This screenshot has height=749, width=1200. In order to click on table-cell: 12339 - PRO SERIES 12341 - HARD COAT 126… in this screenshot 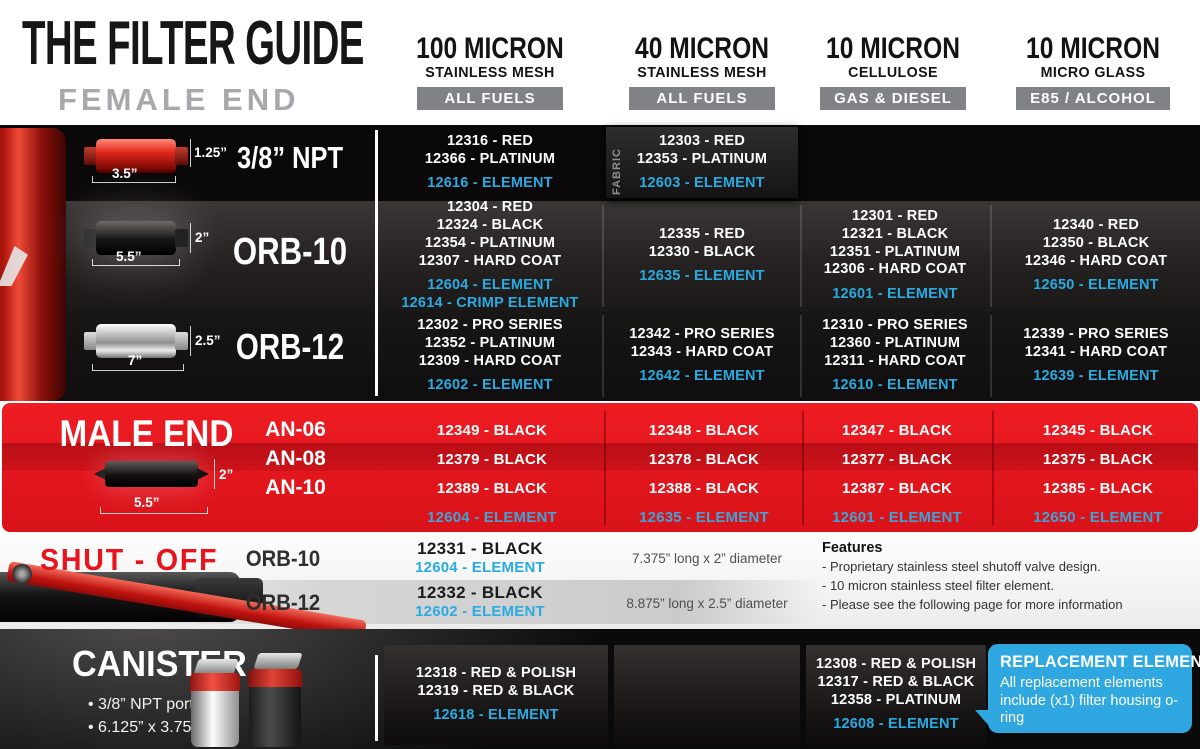, I will do `click(1096, 356)`.